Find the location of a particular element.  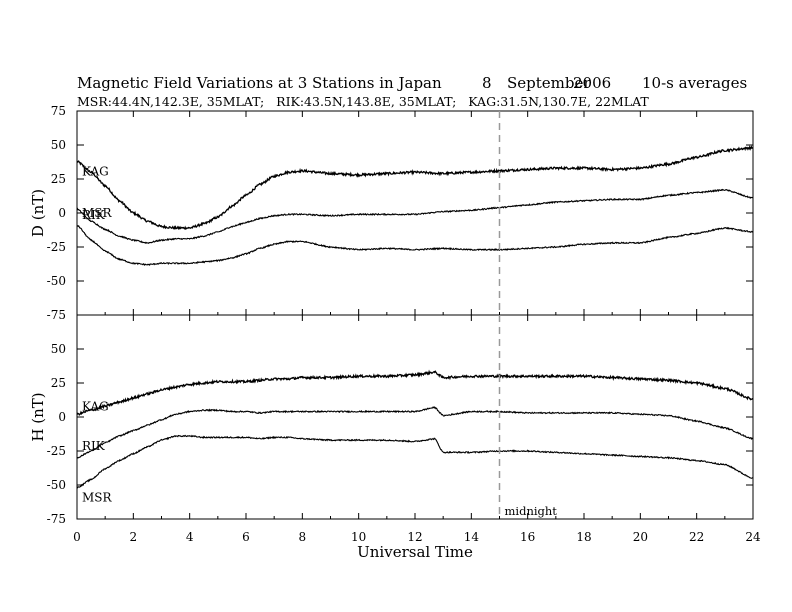

x-tick-label: 8 is located at coordinates (303, 537).